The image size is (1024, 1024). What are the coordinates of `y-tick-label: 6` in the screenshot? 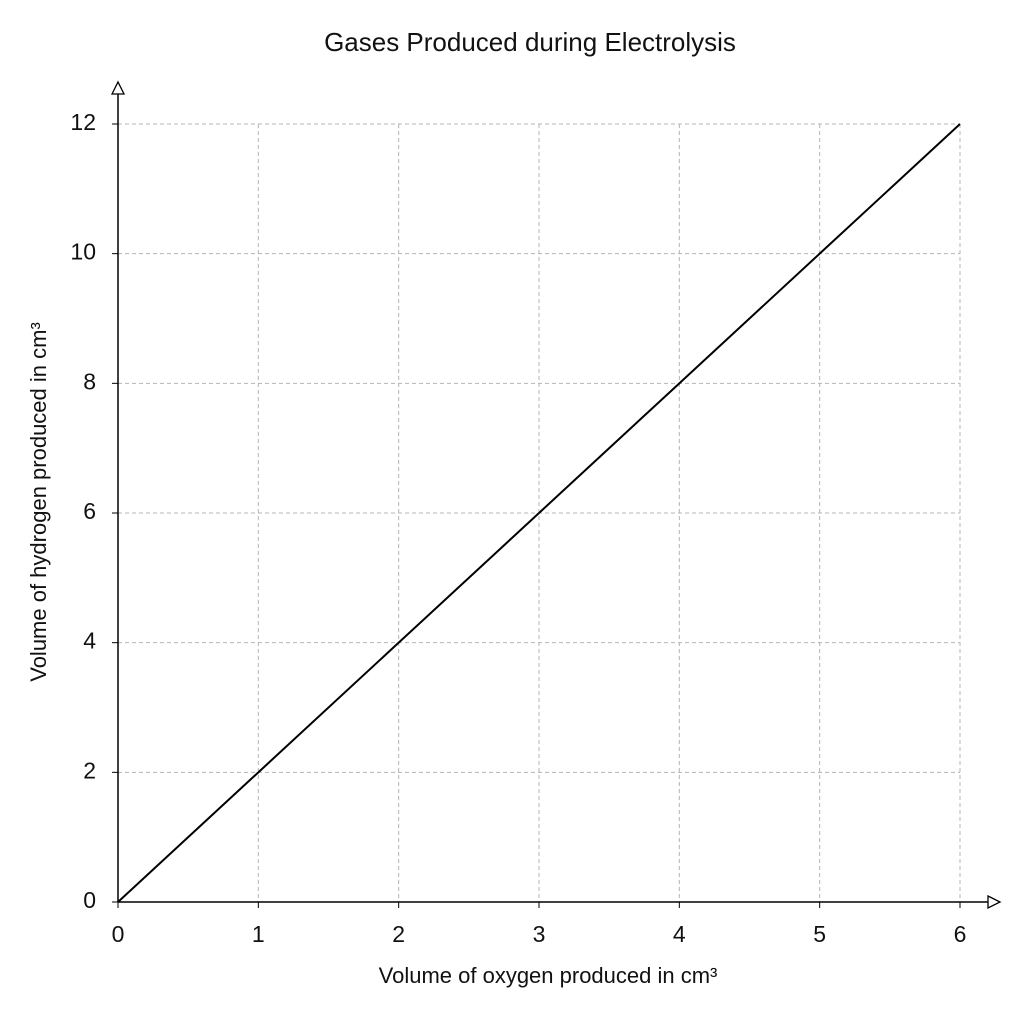 It's located at (89, 511).